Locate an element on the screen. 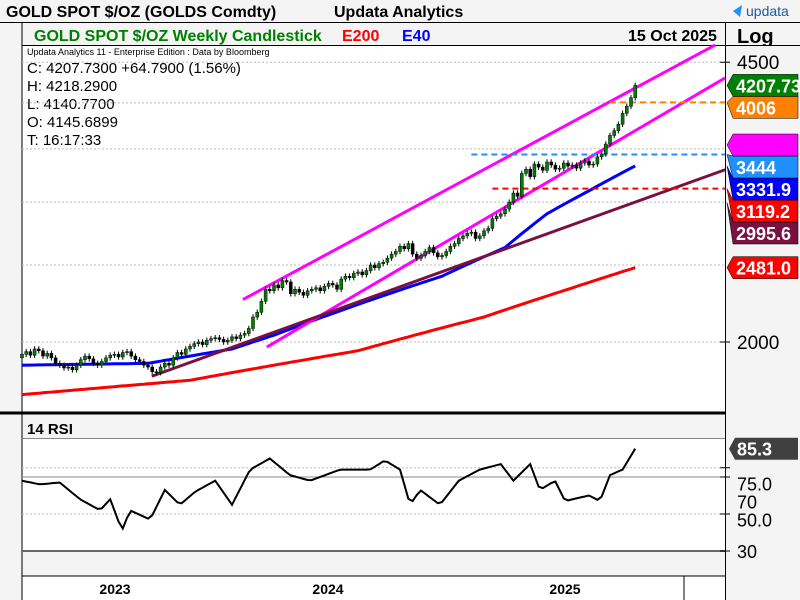 The height and width of the screenshot is (600, 800). legend-e200: E200 is located at coordinates (360, 36).